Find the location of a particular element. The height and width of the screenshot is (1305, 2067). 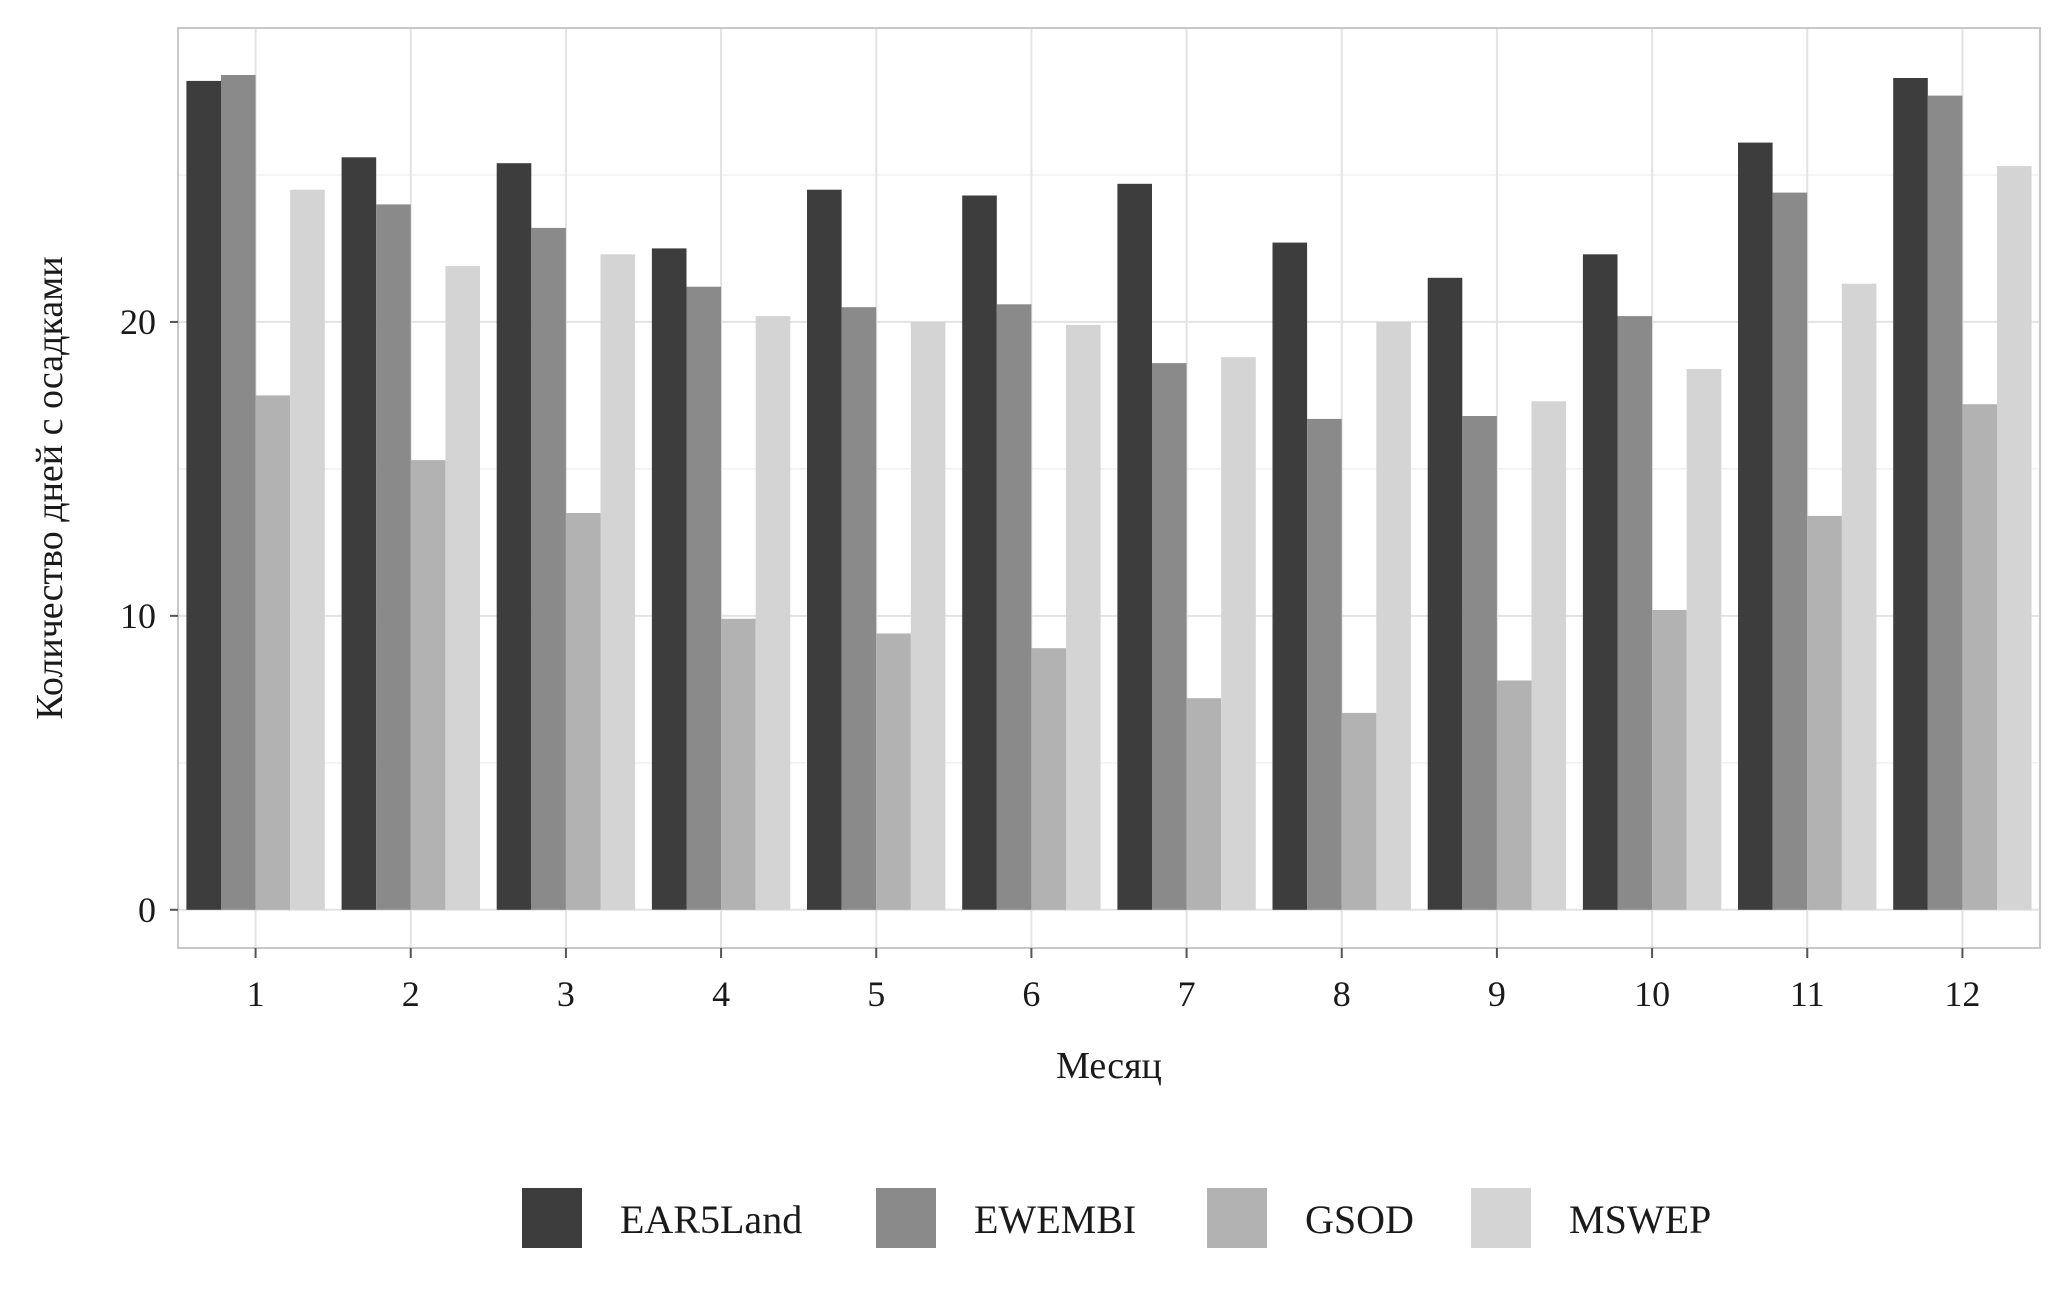

legend: EAR5Land EWEMBI GSOD MSWEP is located at coordinates (1116, 1218).